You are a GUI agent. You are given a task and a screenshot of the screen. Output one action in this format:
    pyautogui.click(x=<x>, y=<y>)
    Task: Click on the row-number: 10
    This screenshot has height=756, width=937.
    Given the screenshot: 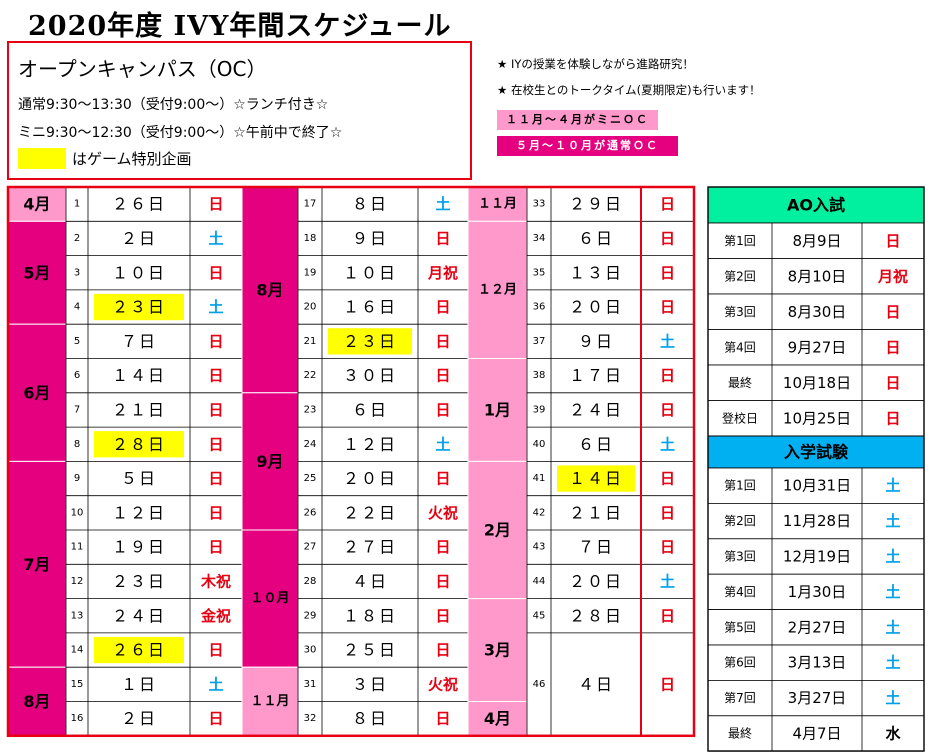 What is the action you would take?
    pyautogui.click(x=77, y=512)
    